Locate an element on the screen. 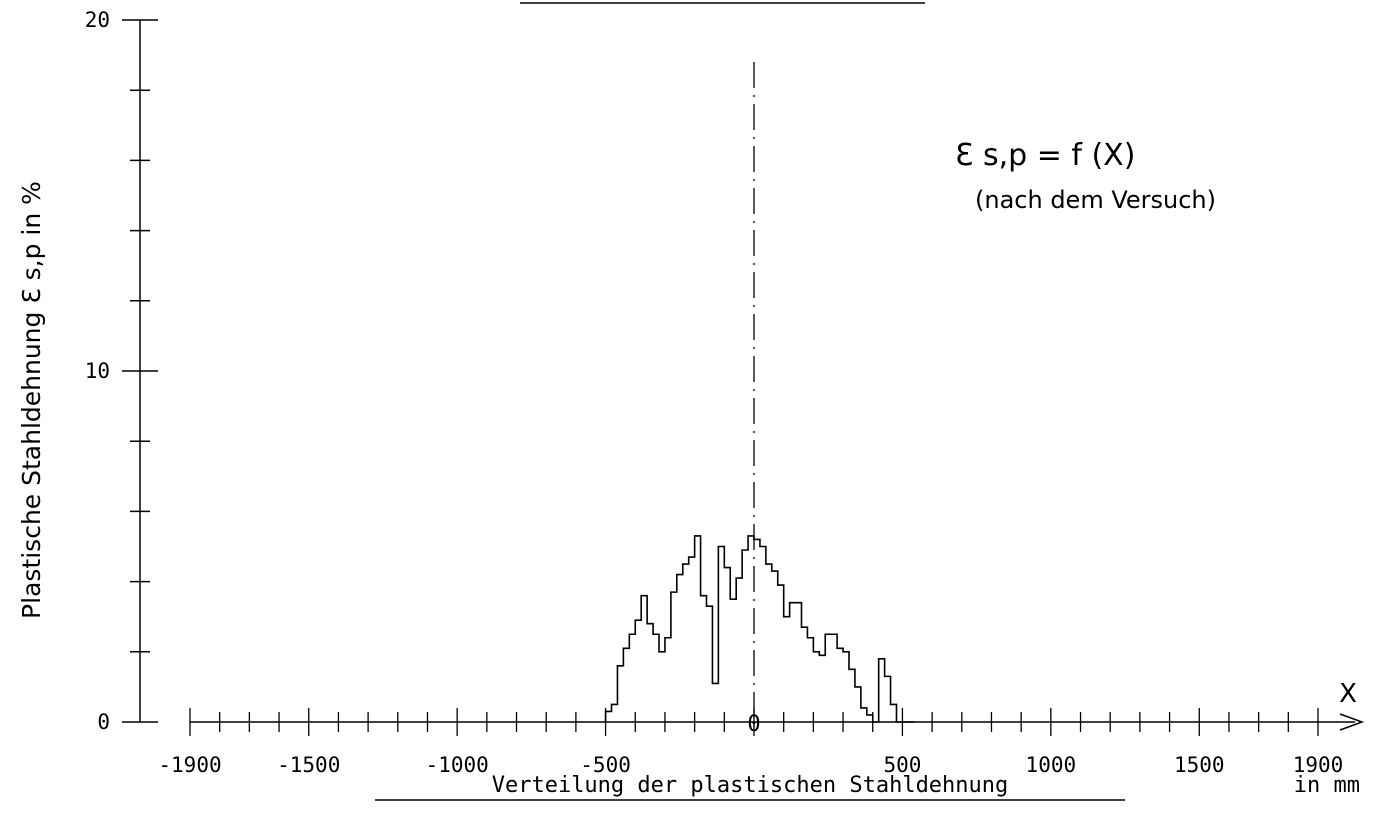 The height and width of the screenshot is (835, 1382). y-axis-label: Plastische Stahldehnung Ɛ s,p in % is located at coordinates (31, 400).